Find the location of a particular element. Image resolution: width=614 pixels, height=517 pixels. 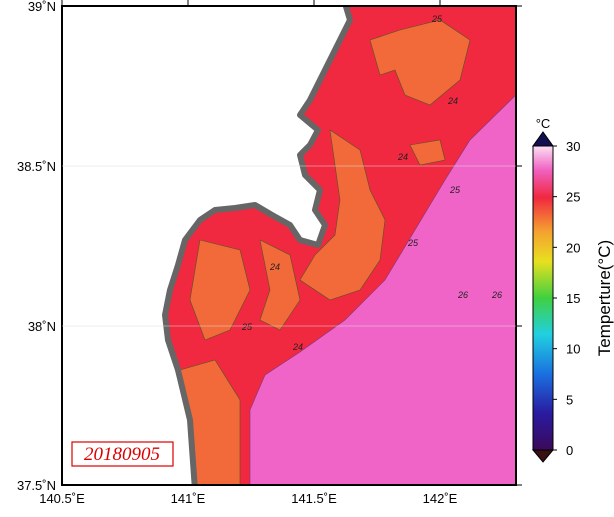

lat-label: 38.5˚N is located at coordinates (36, 166).